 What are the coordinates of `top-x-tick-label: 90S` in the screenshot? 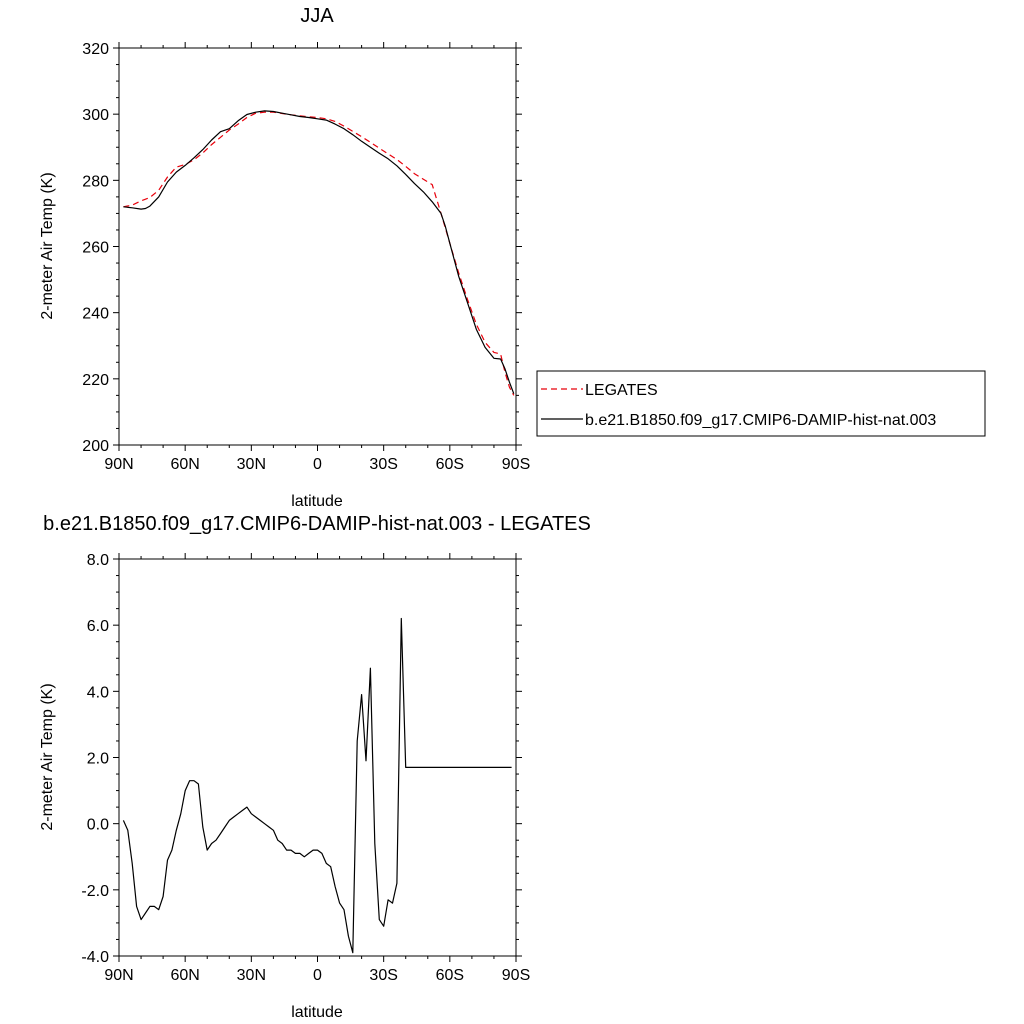 It's located at (516, 464).